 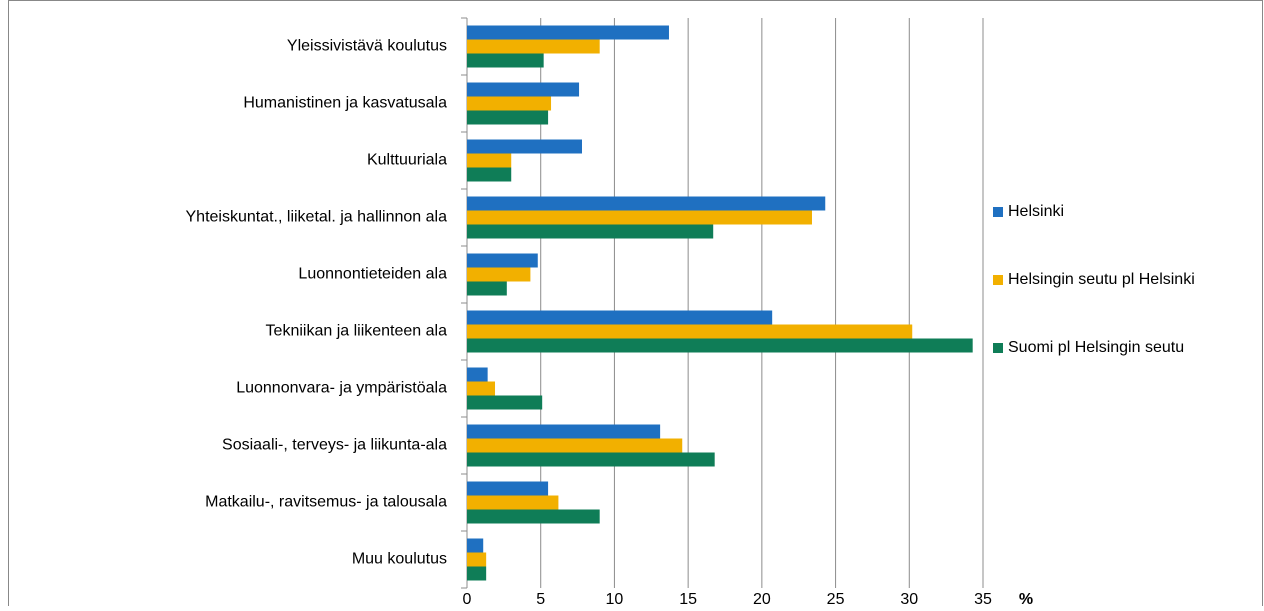 I want to click on x-tick-label: 35, so click(x=983, y=598).